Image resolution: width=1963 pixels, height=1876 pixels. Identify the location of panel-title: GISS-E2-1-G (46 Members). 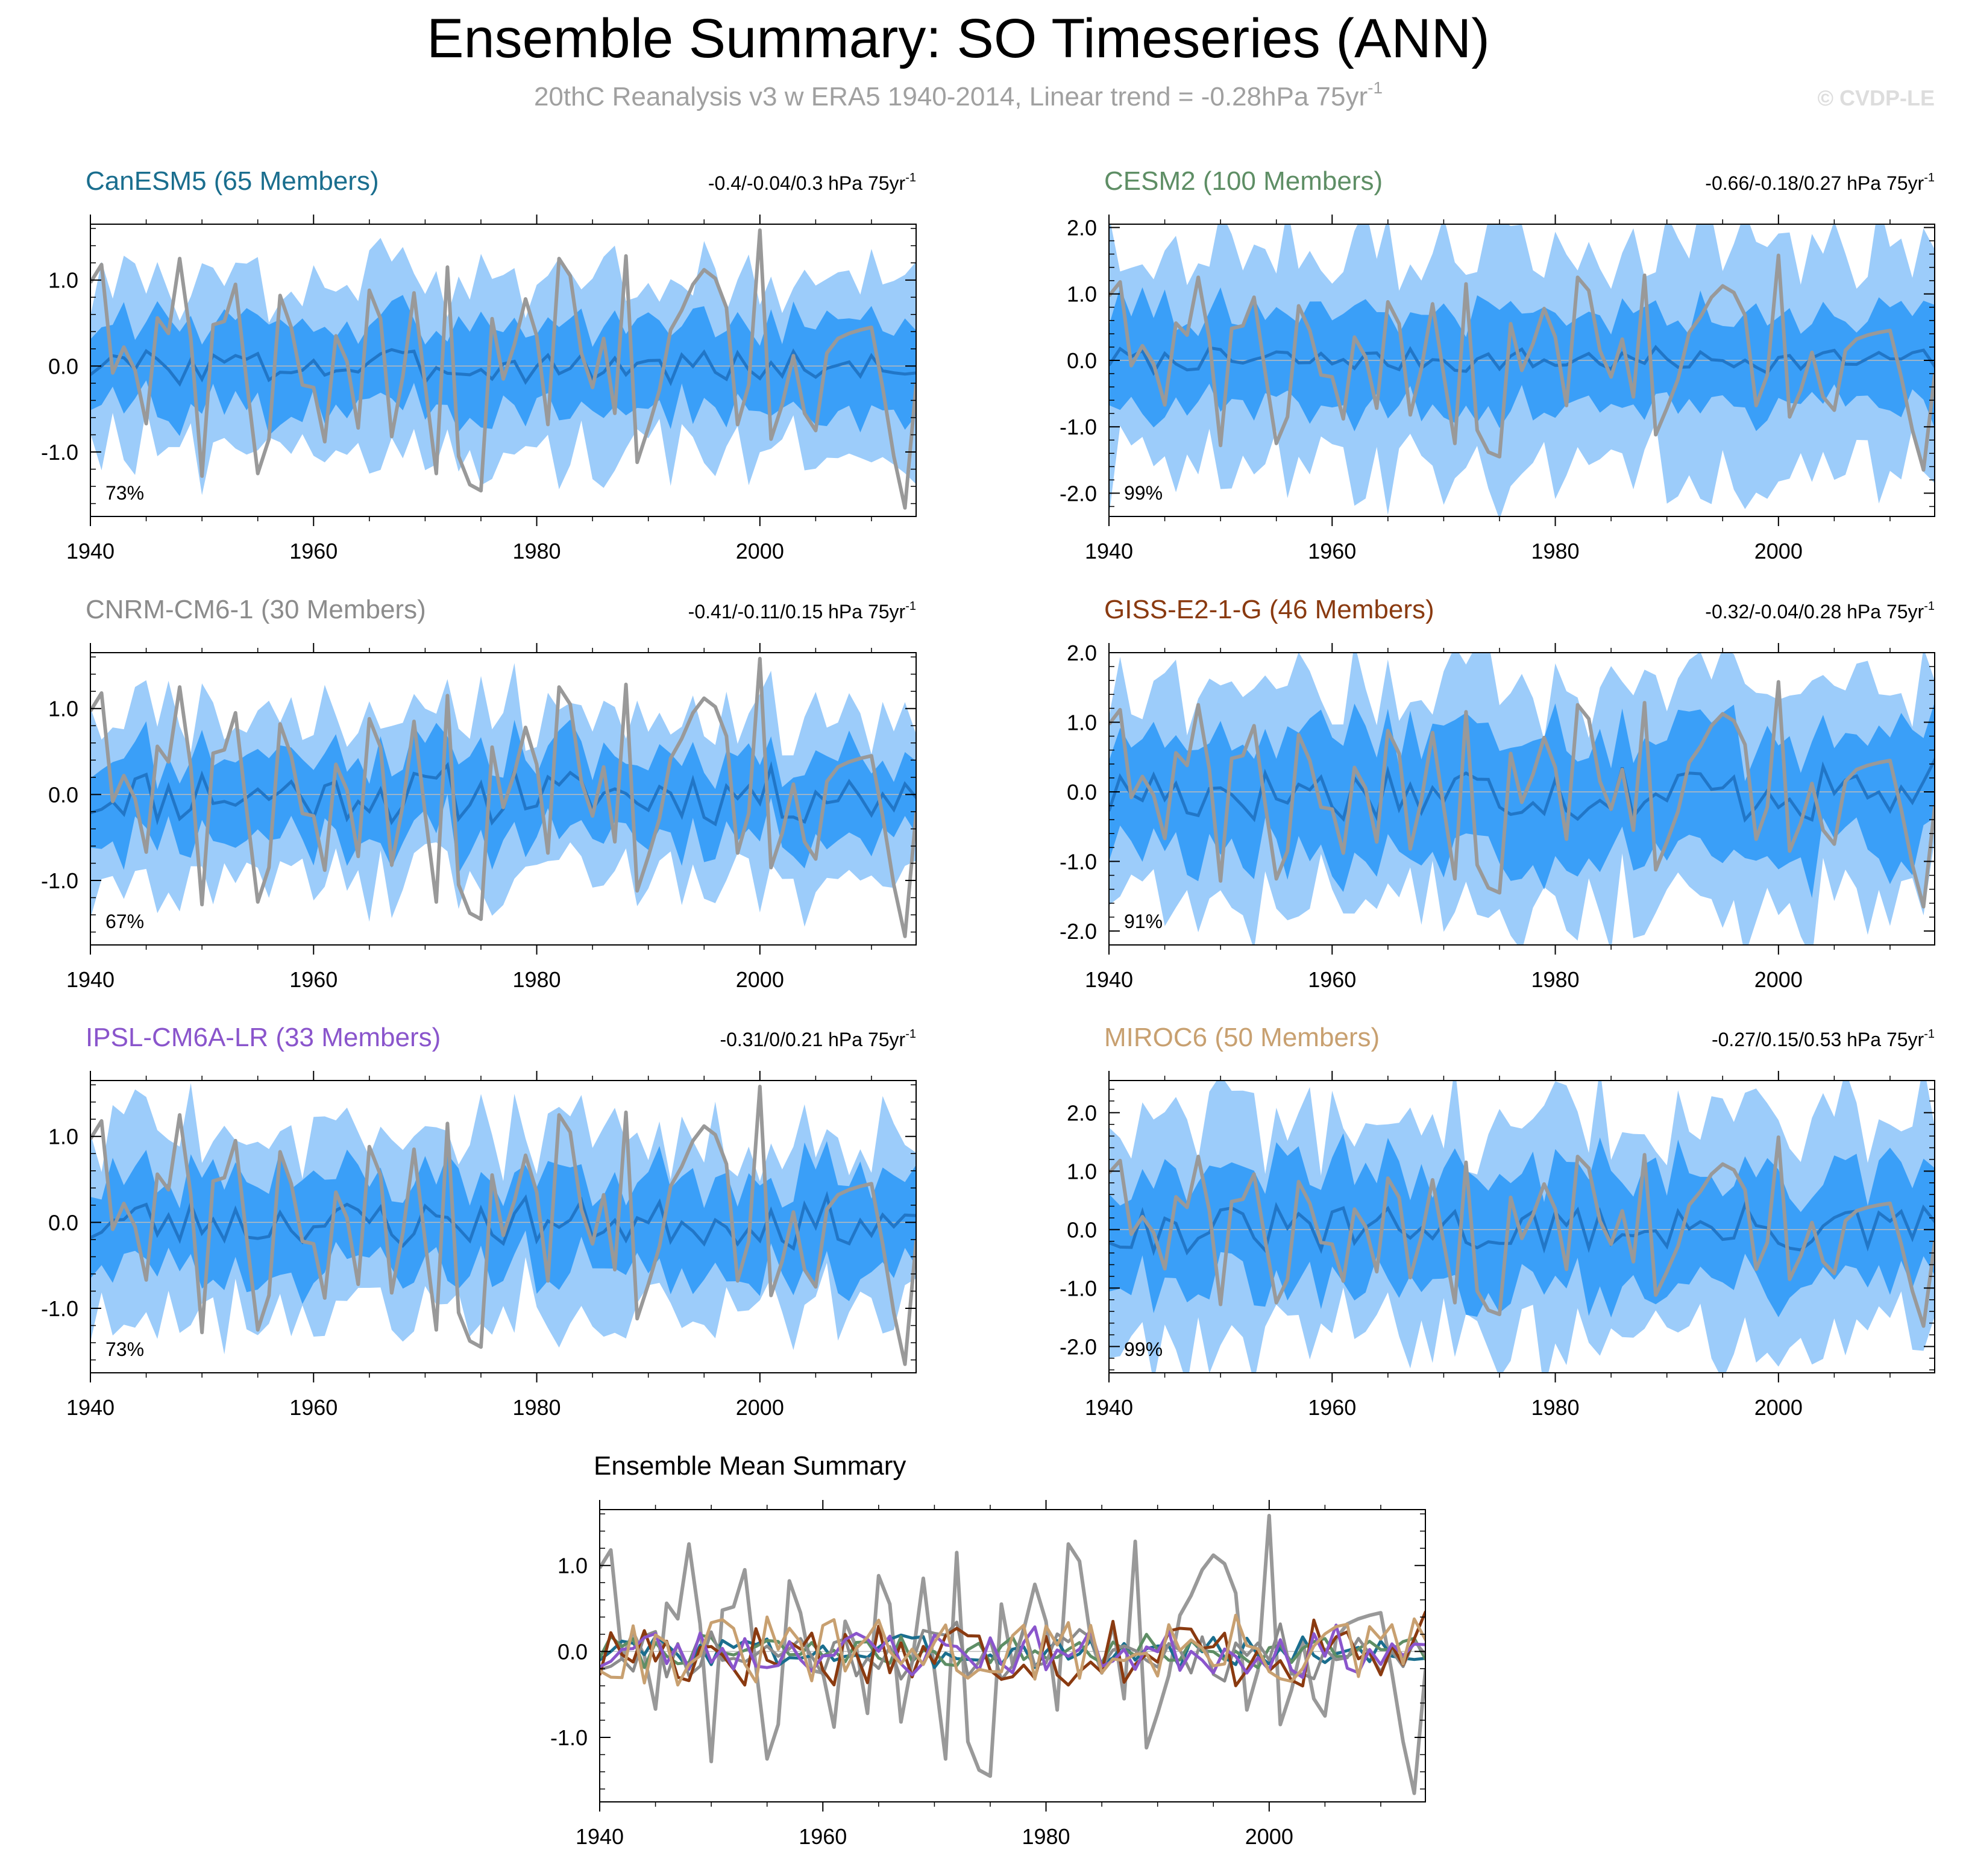
(1269, 609).